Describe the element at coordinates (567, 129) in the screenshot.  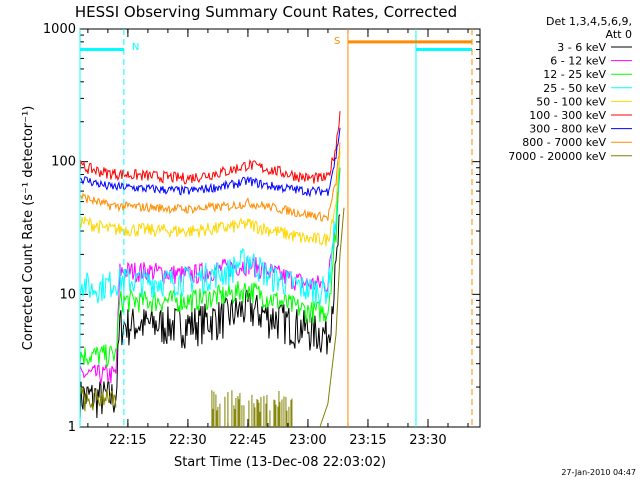
I see `legend-label: 300 - 800 keV` at that location.